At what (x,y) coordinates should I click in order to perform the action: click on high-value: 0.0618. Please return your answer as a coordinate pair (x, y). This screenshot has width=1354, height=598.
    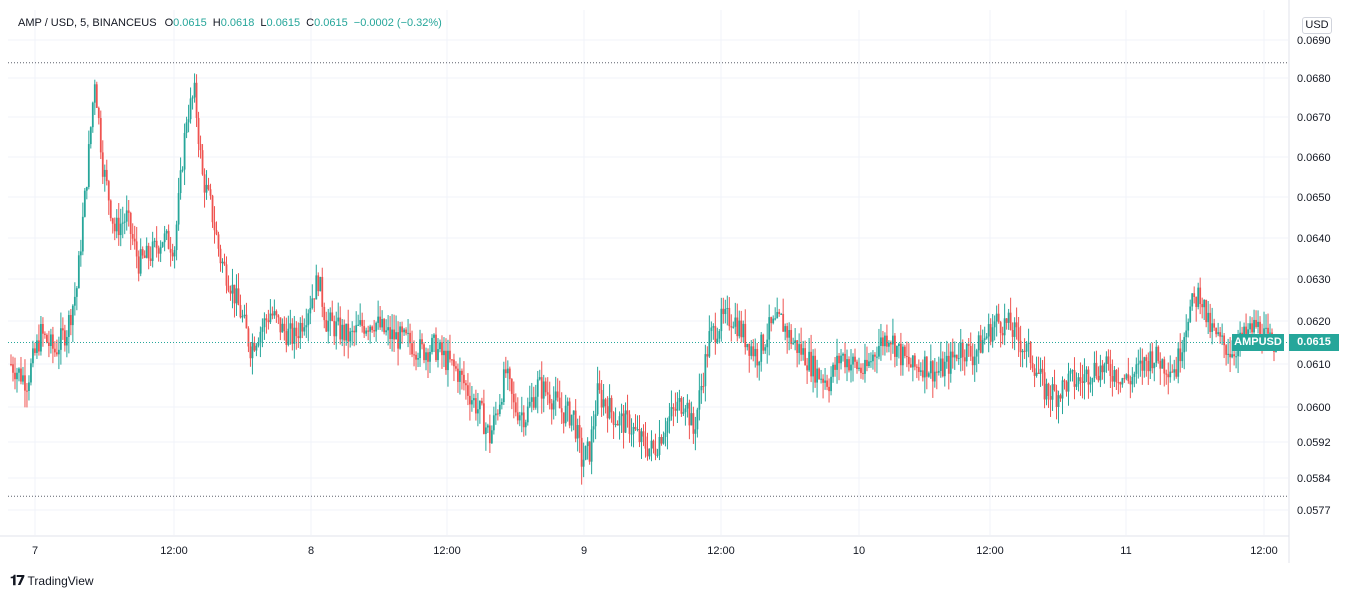
    Looking at the image, I should click on (237, 23).